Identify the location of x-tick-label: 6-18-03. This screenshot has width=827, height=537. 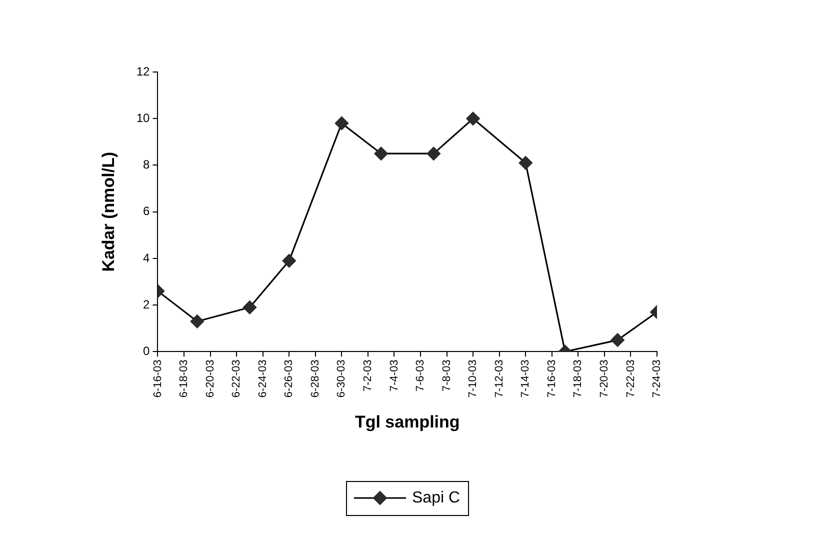
(184, 379).